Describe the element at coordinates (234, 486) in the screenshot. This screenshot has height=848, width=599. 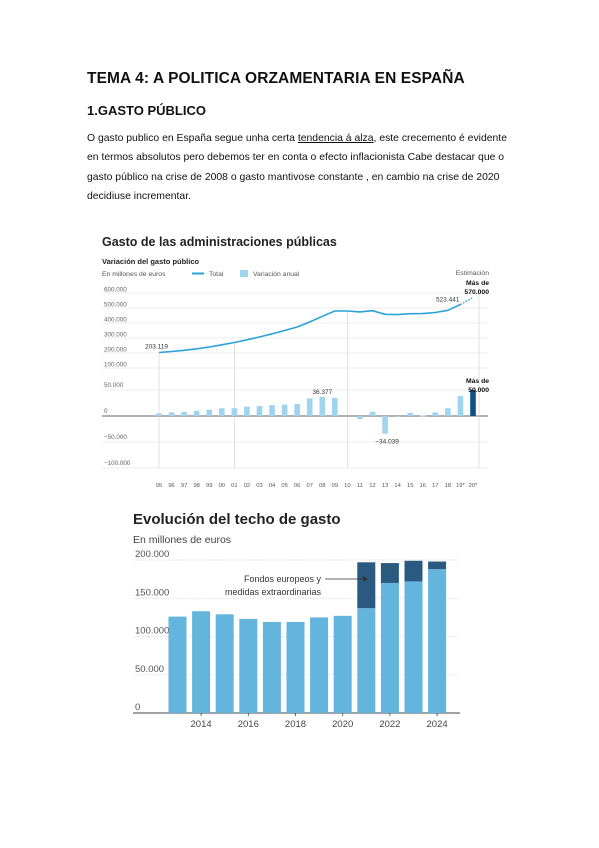
I see `chart1-x-tick: 01` at that location.